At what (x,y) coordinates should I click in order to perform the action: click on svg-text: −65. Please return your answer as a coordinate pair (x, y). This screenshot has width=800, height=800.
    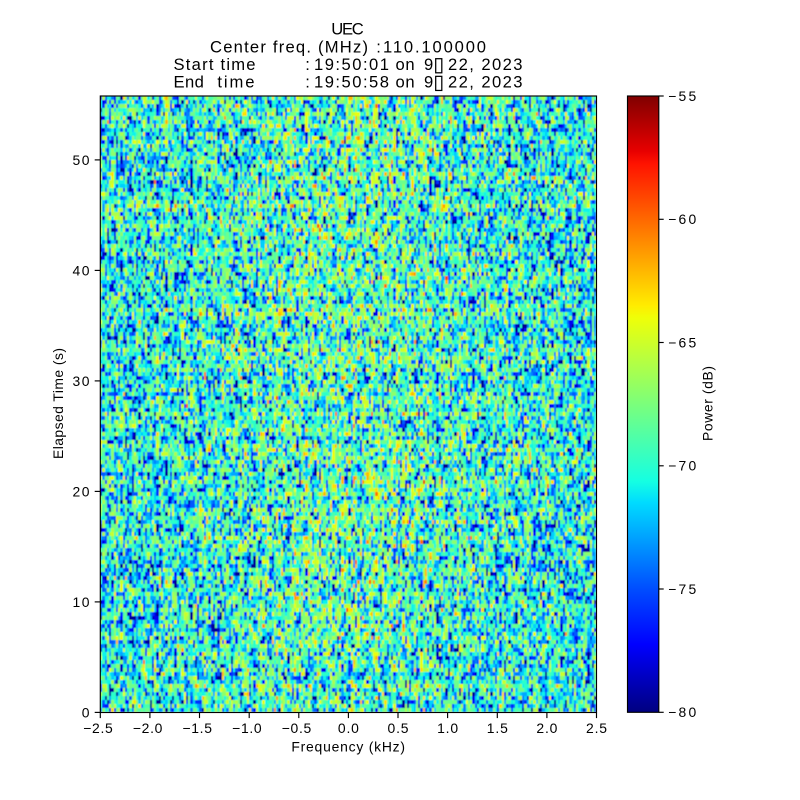
    Looking at the image, I should click on (682, 342).